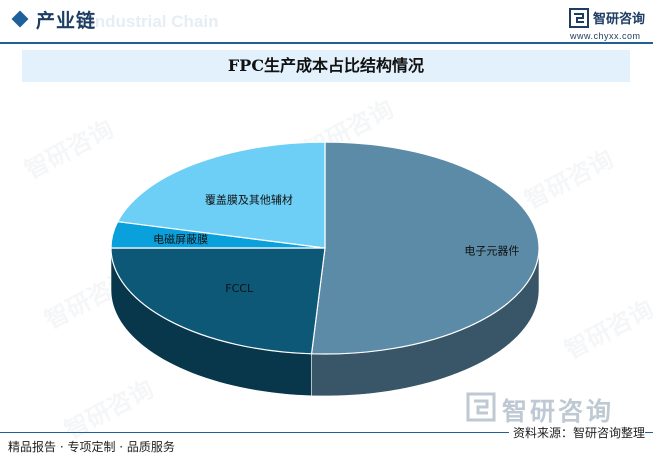  I want to click on chart-title: FPC生产成本占比结构情况, so click(326, 65).